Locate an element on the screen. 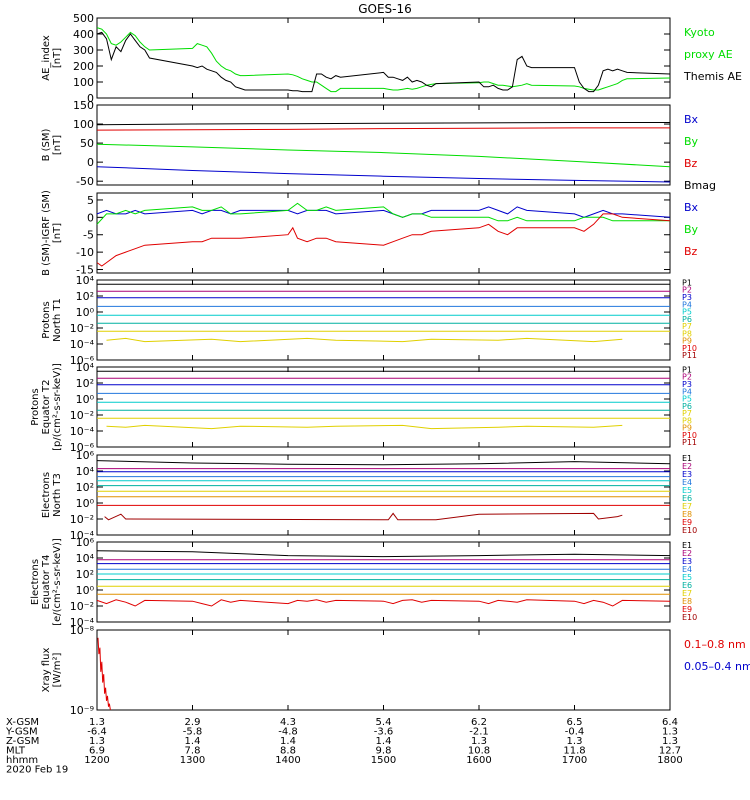 Image resolution: width=750 pixels, height=800 pixels. x-row-value: 1200 is located at coordinates (96, 760).